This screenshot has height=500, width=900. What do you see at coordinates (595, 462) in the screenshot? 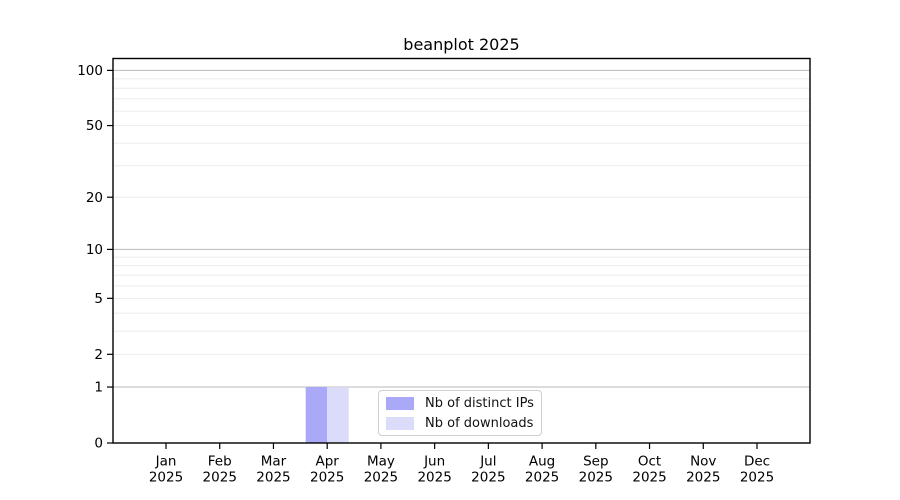
I see `x-tick-label-month-sep: Sep` at bounding box center [595, 462].